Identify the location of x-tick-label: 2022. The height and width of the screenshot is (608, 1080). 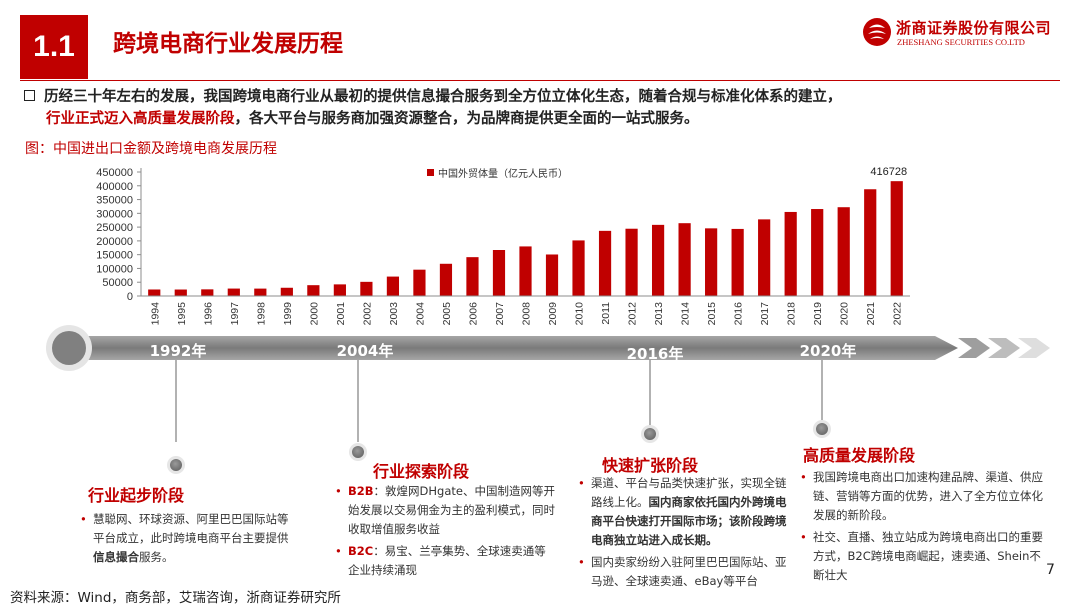
(898, 314).